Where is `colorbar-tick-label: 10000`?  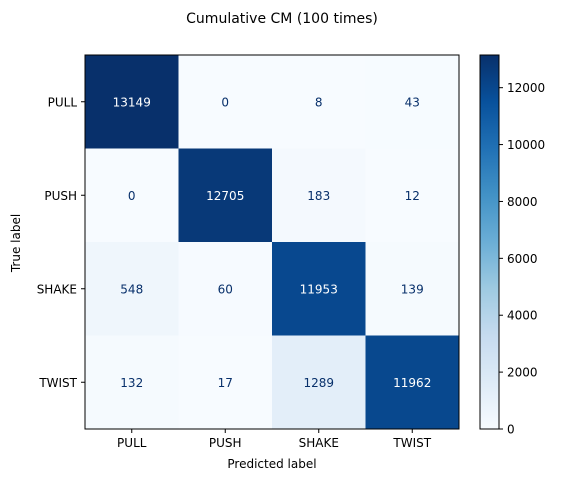 colorbar-tick-label: 10000 is located at coordinates (526, 145).